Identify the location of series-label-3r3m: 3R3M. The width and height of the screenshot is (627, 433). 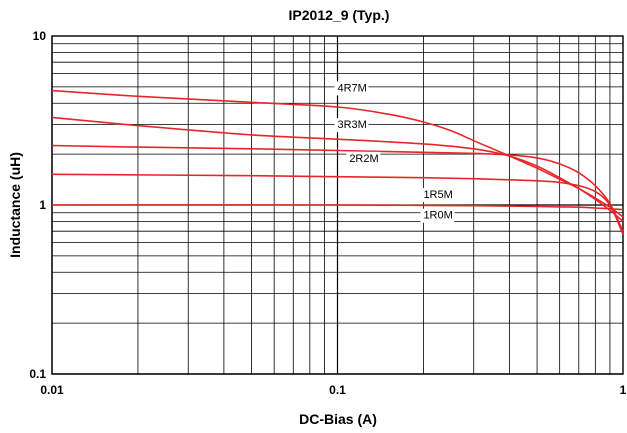
(352, 125).